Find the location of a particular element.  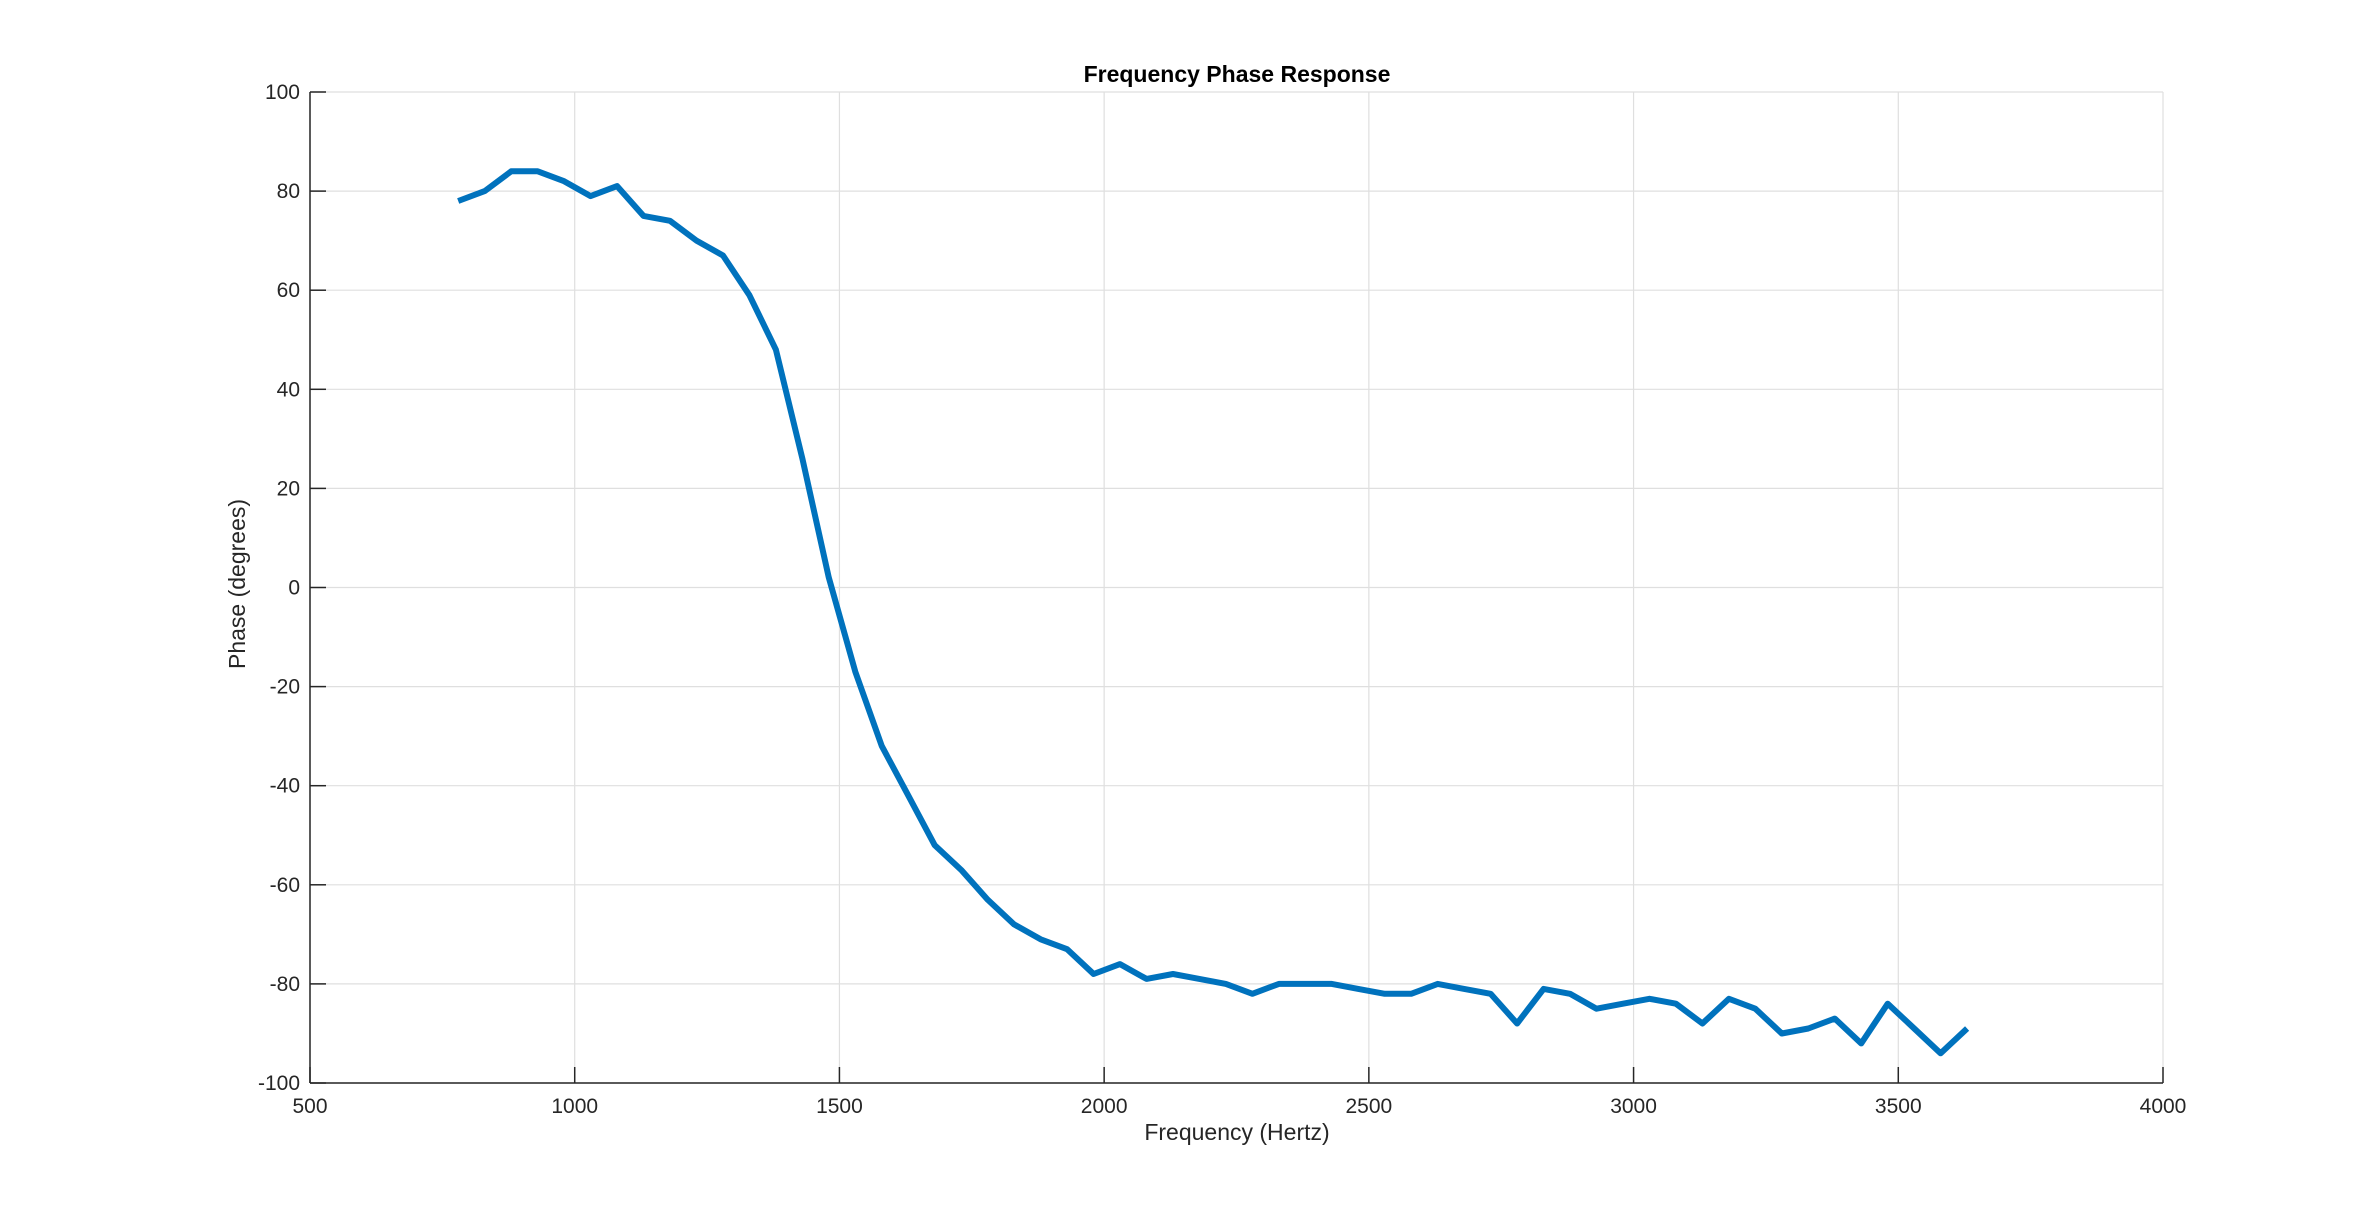

x-tick-label: 1500 is located at coordinates (839, 1106).